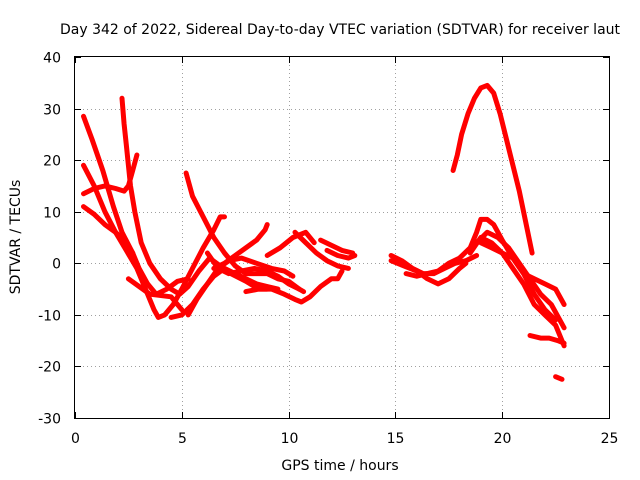 The width and height of the screenshot is (640, 480). Describe the element at coordinates (610, 439) in the screenshot. I see `x-tick-label: 25` at that location.